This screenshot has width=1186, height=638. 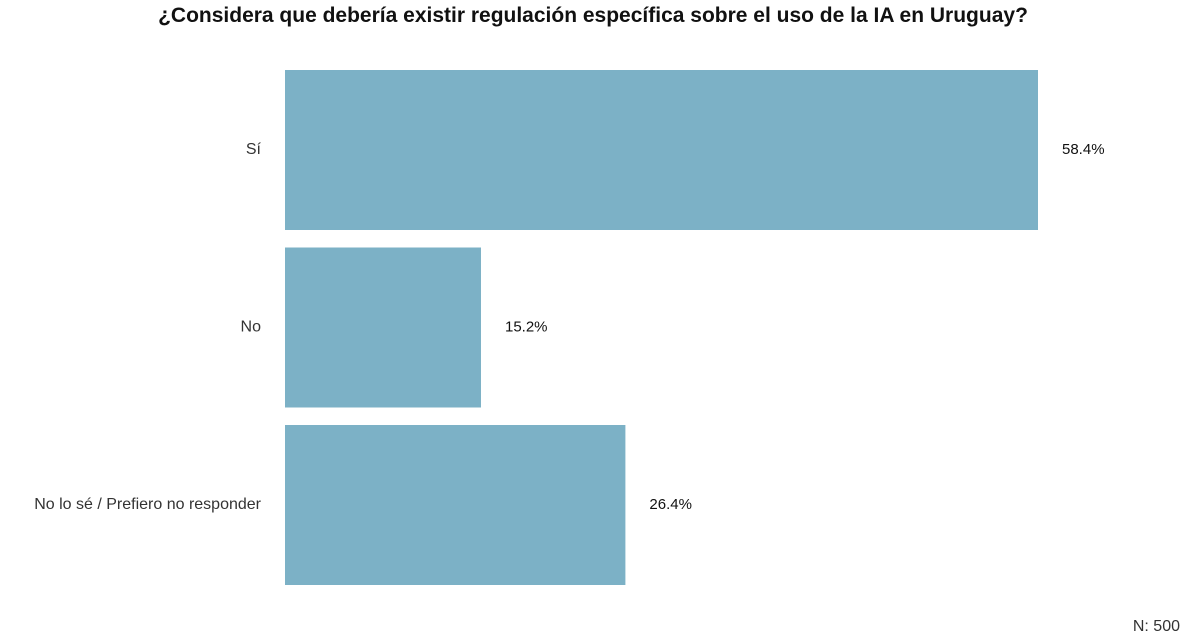 What do you see at coordinates (670, 504) in the screenshot?
I see `value-label: 26.4%` at bounding box center [670, 504].